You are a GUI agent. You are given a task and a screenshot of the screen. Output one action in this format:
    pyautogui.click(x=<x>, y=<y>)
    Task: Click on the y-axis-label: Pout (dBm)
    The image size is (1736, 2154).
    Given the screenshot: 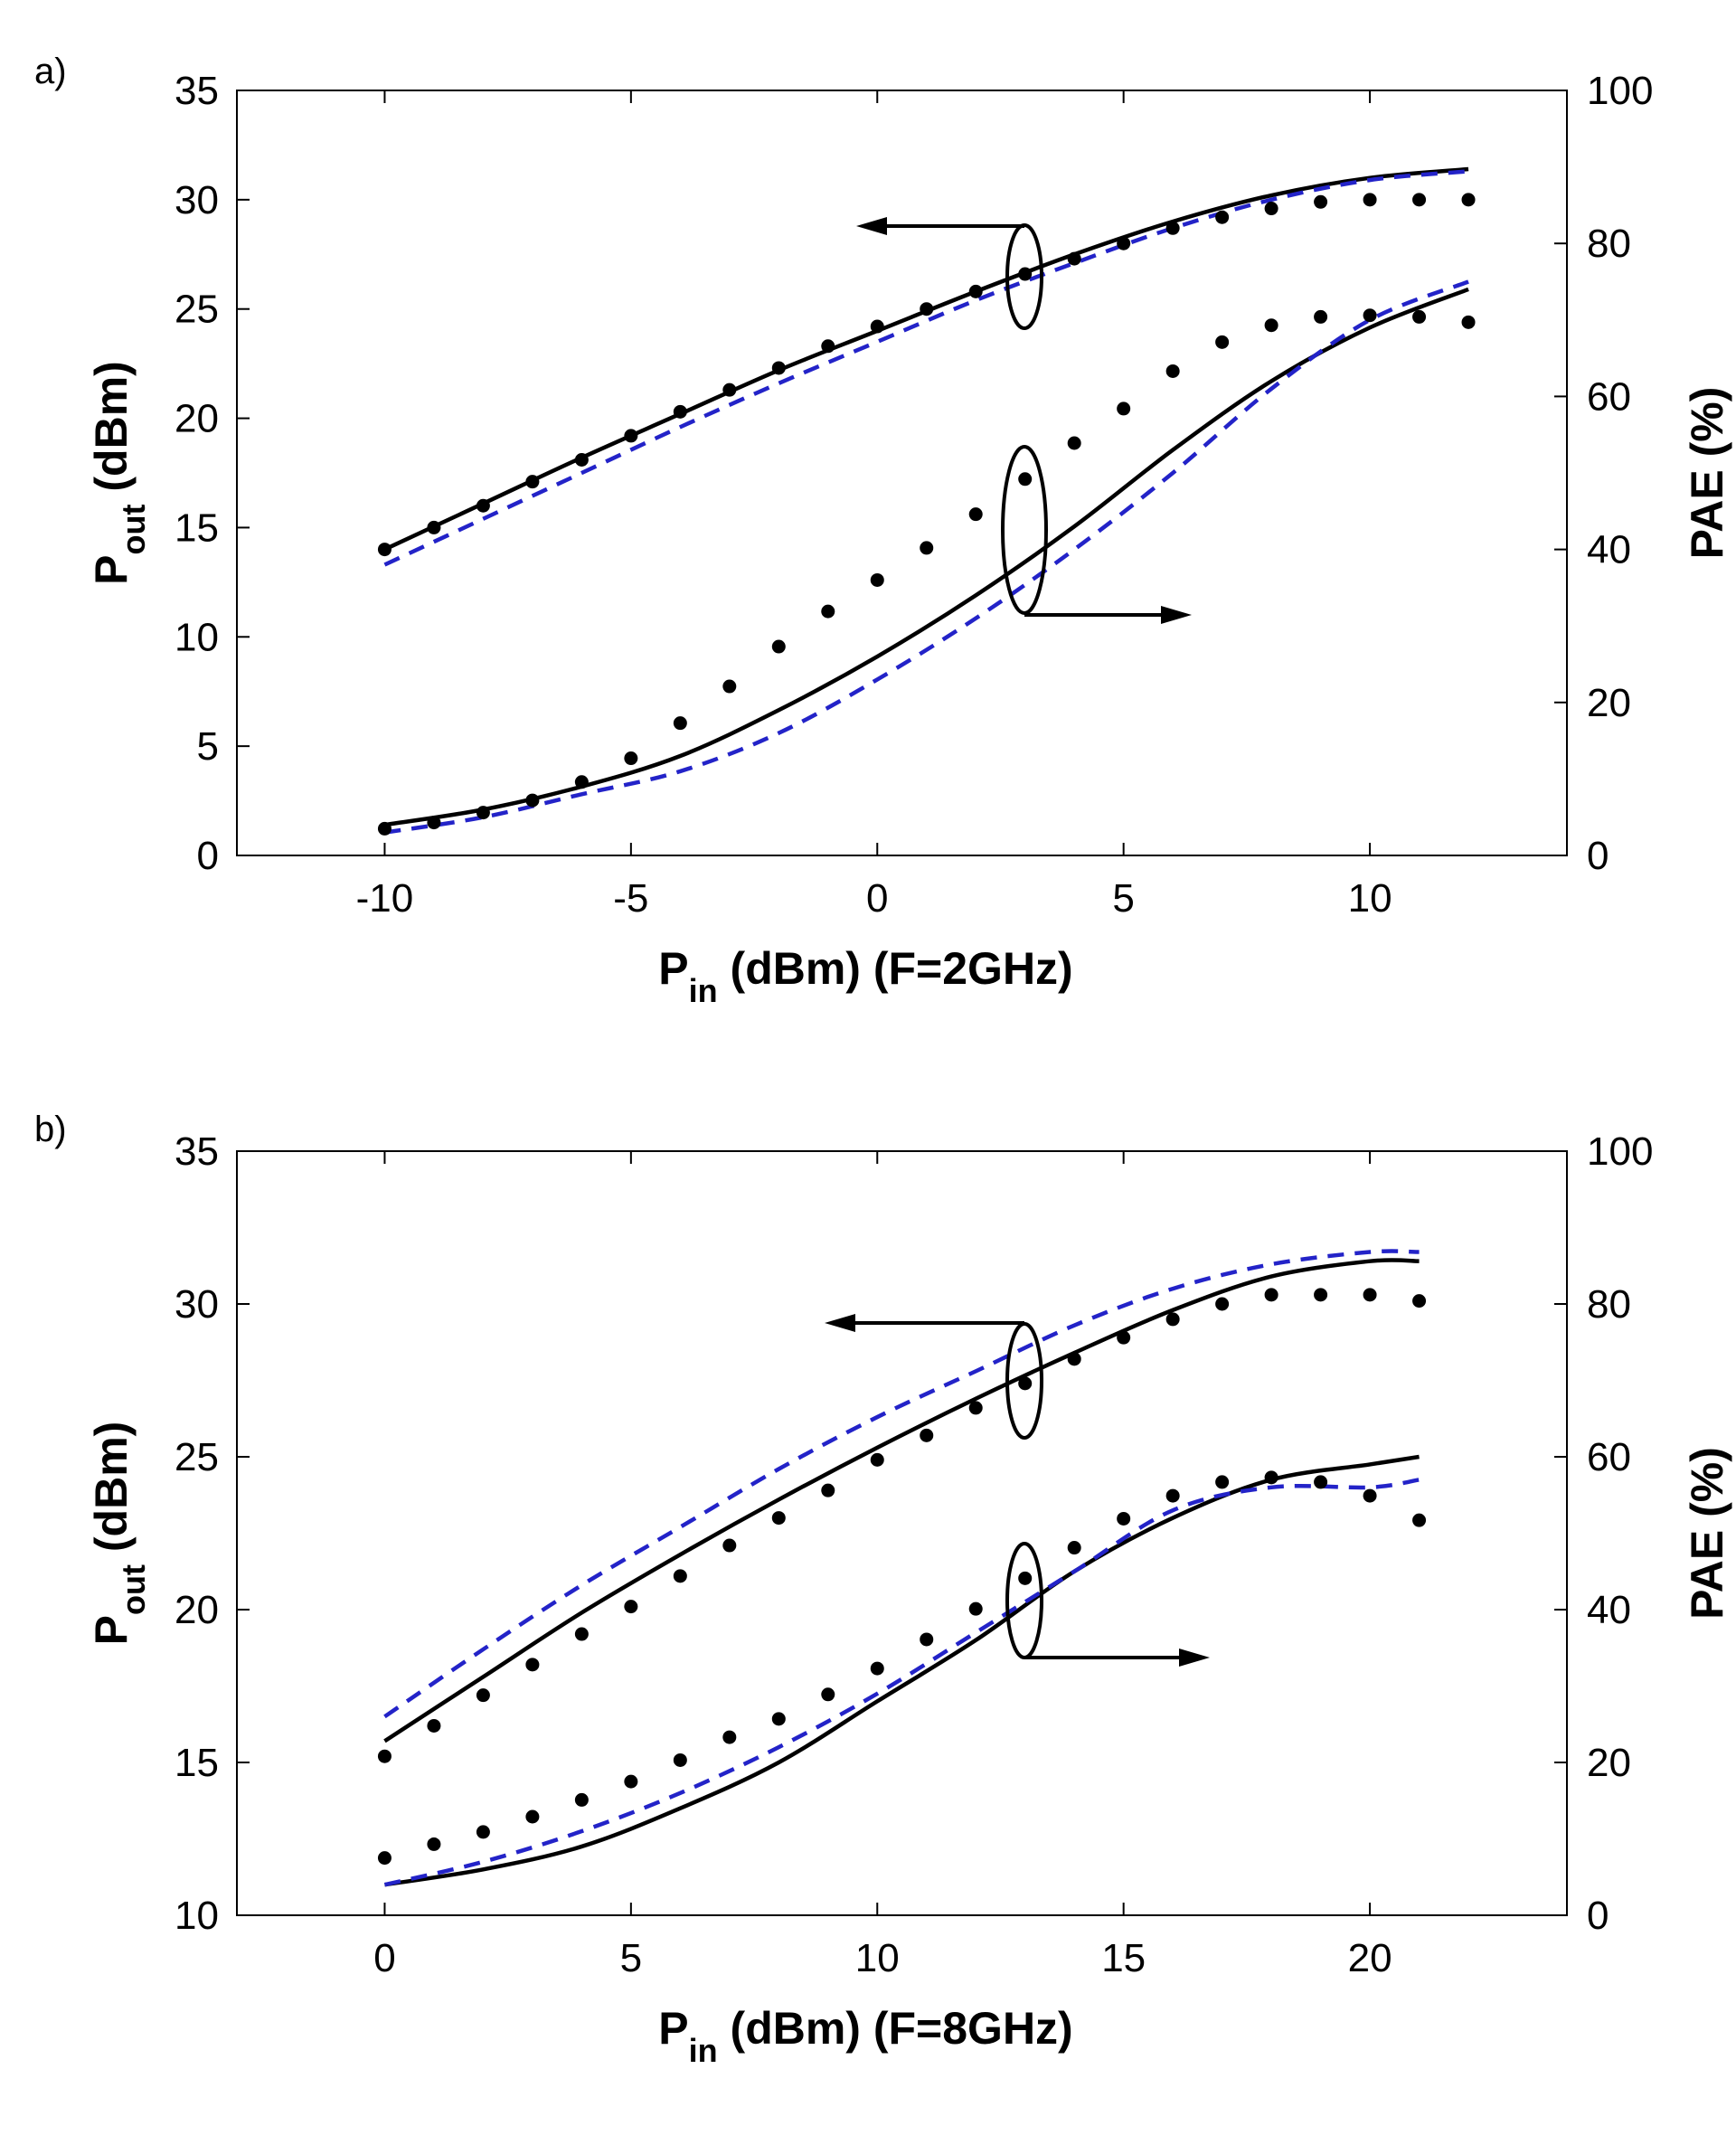 What is the action you would take?
    pyautogui.click(x=119, y=473)
    